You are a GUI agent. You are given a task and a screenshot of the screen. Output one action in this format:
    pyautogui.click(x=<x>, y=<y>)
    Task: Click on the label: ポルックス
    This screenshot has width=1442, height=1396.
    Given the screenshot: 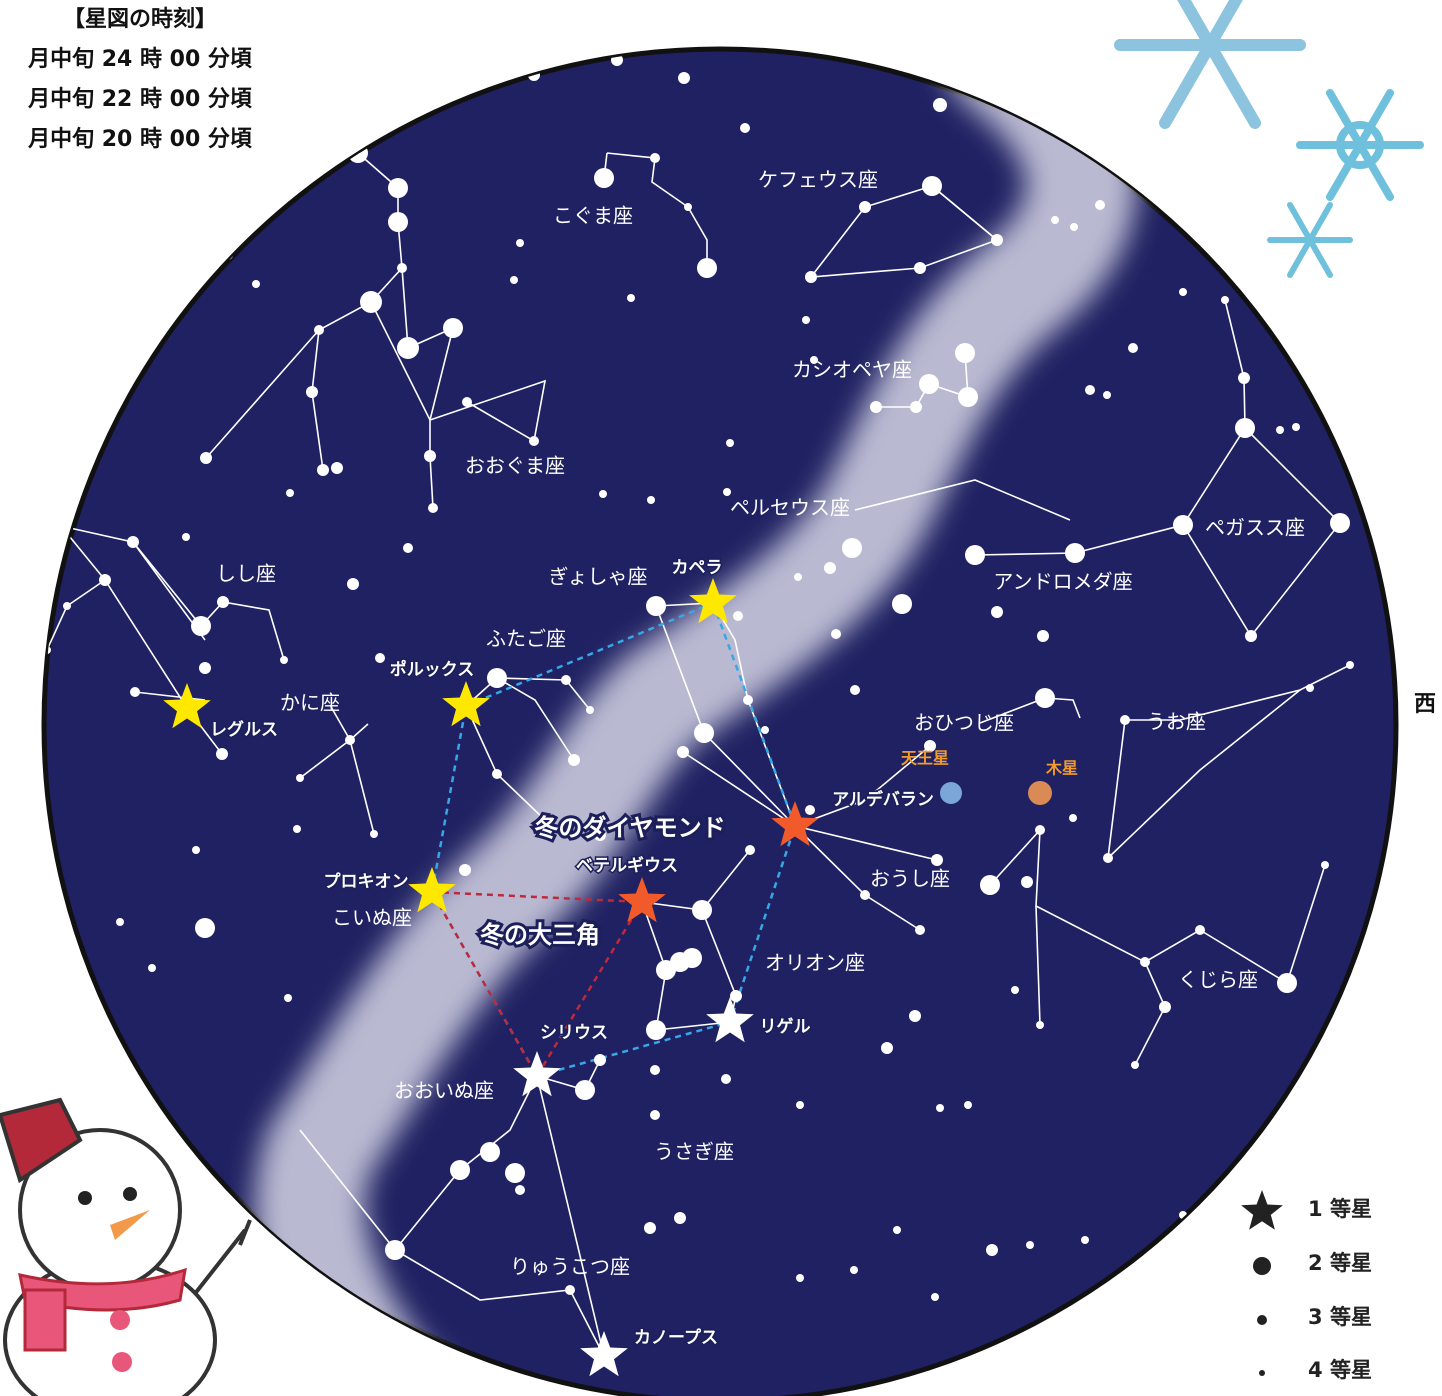 What is the action you would take?
    pyautogui.click(x=432, y=669)
    